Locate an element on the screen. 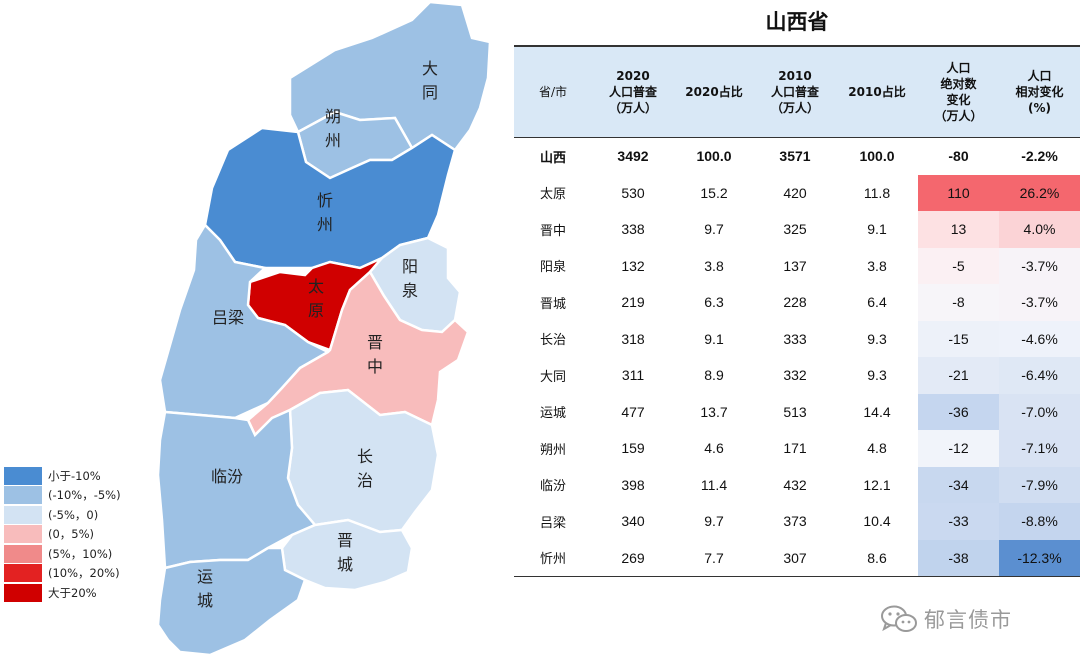  cell-name: 朔州 is located at coordinates (552, 450).